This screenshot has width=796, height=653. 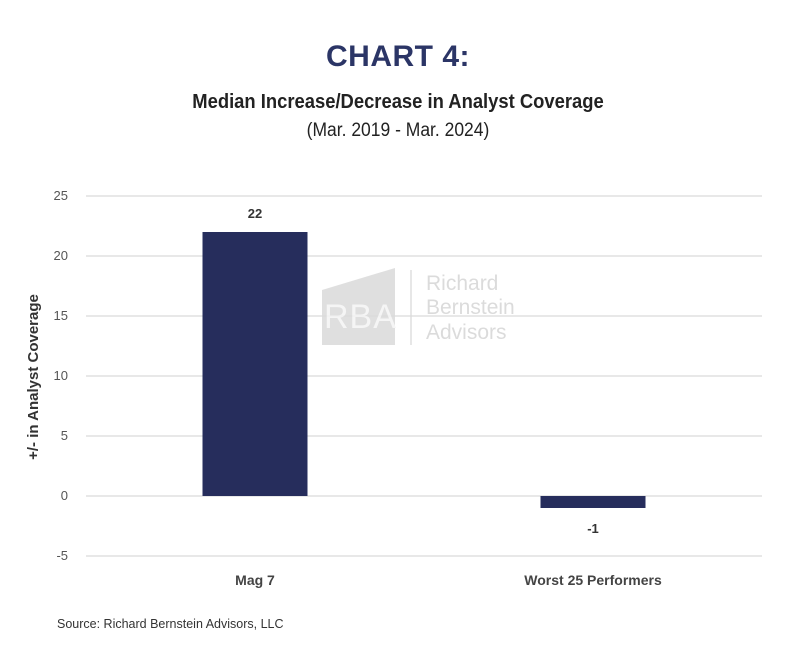 What do you see at coordinates (62, 555) in the screenshot?
I see `y-tick-label: -5` at bounding box center [62, 555].